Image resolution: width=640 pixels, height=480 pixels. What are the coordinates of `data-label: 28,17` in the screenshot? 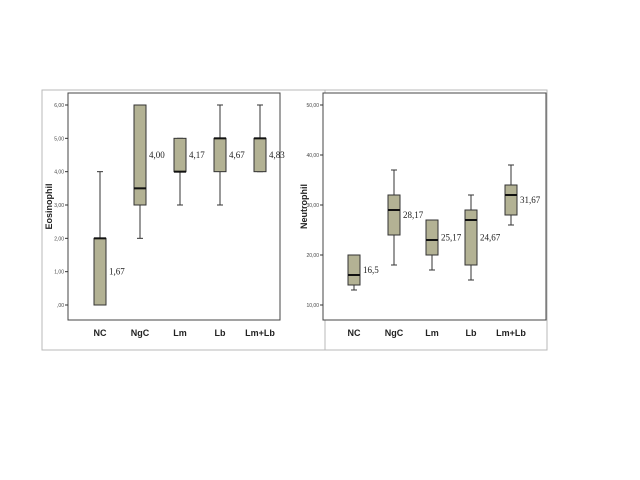 It's located at (413, 215).